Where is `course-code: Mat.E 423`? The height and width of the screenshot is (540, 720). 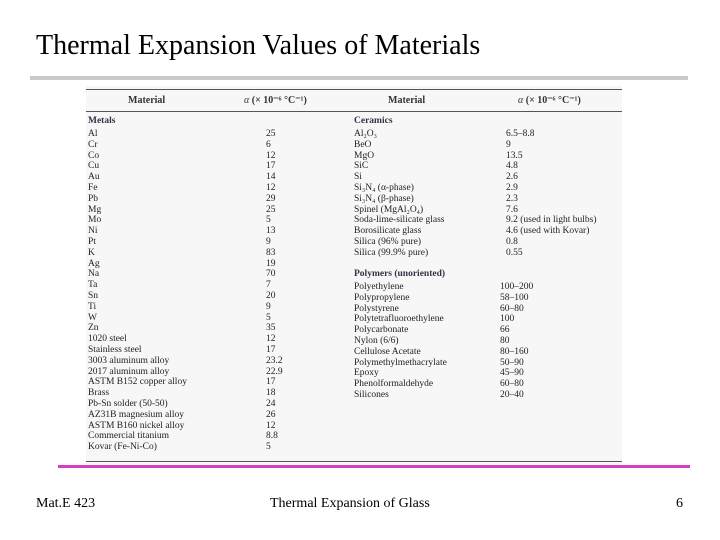 course-code: Mat.E 423 is located at coordinates (66, 503).